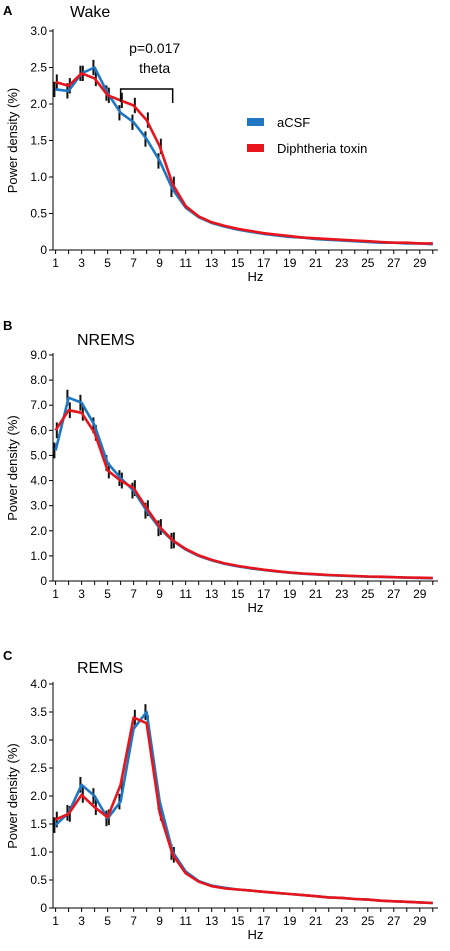 This screenshot has height=951, width=450. What do you see at coordinates (100, 668) in the screenshot?
I see `panel-title: REMS` at bounding box center [100, 668].